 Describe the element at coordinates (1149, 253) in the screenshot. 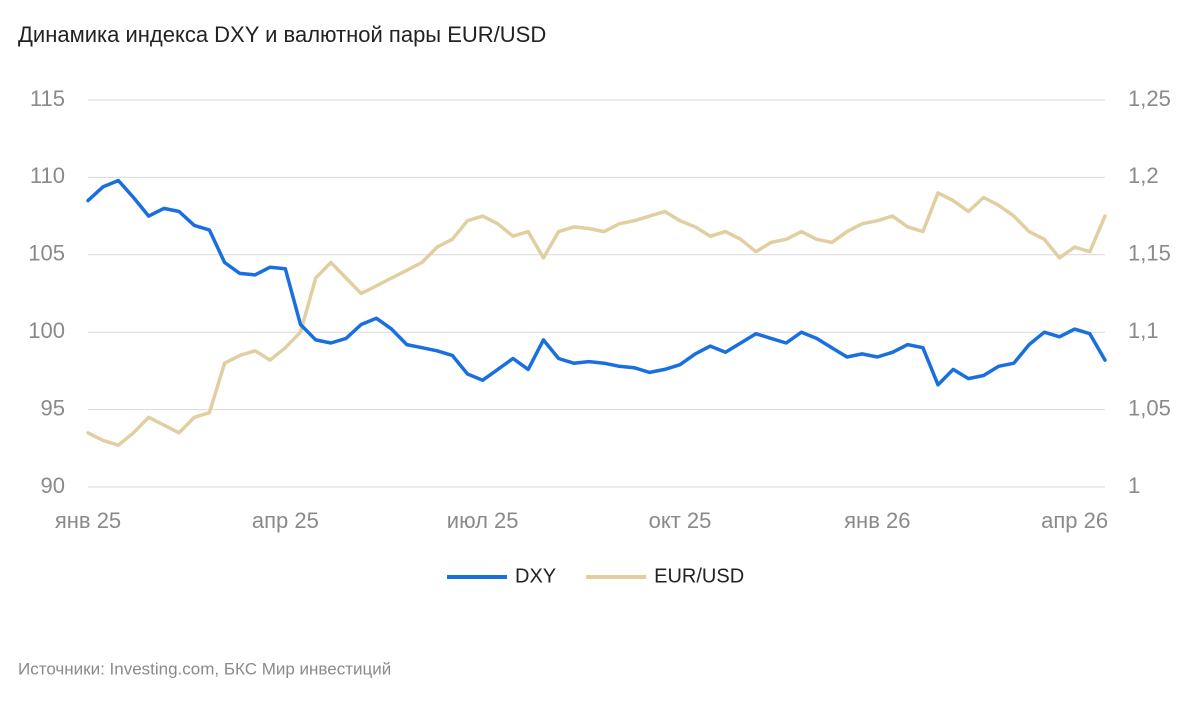

I see `y2-tick-label: 1,15` at that location.